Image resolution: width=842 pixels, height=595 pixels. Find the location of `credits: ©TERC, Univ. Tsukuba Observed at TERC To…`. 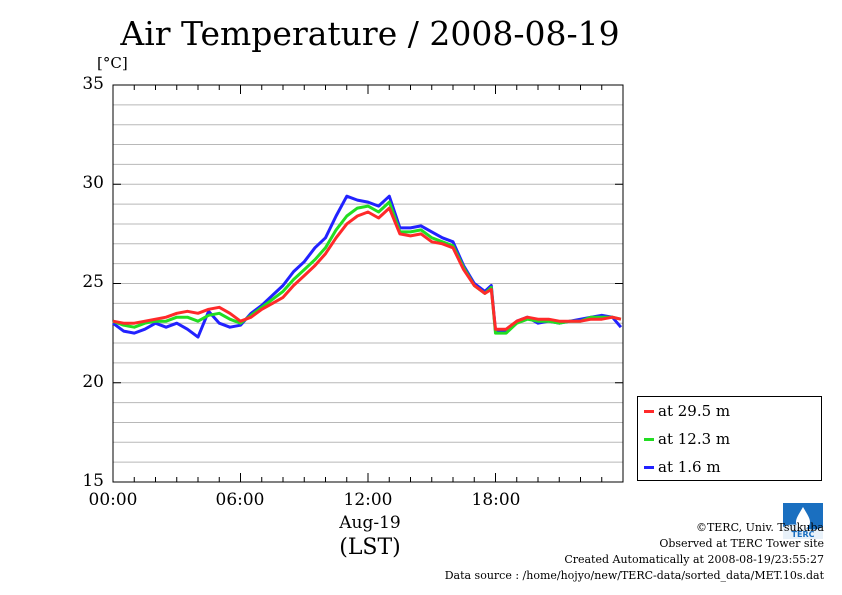

credits: ©TERC, Univ. Tsukuba Observed at TERC To… is located at coordinates (634, 552).